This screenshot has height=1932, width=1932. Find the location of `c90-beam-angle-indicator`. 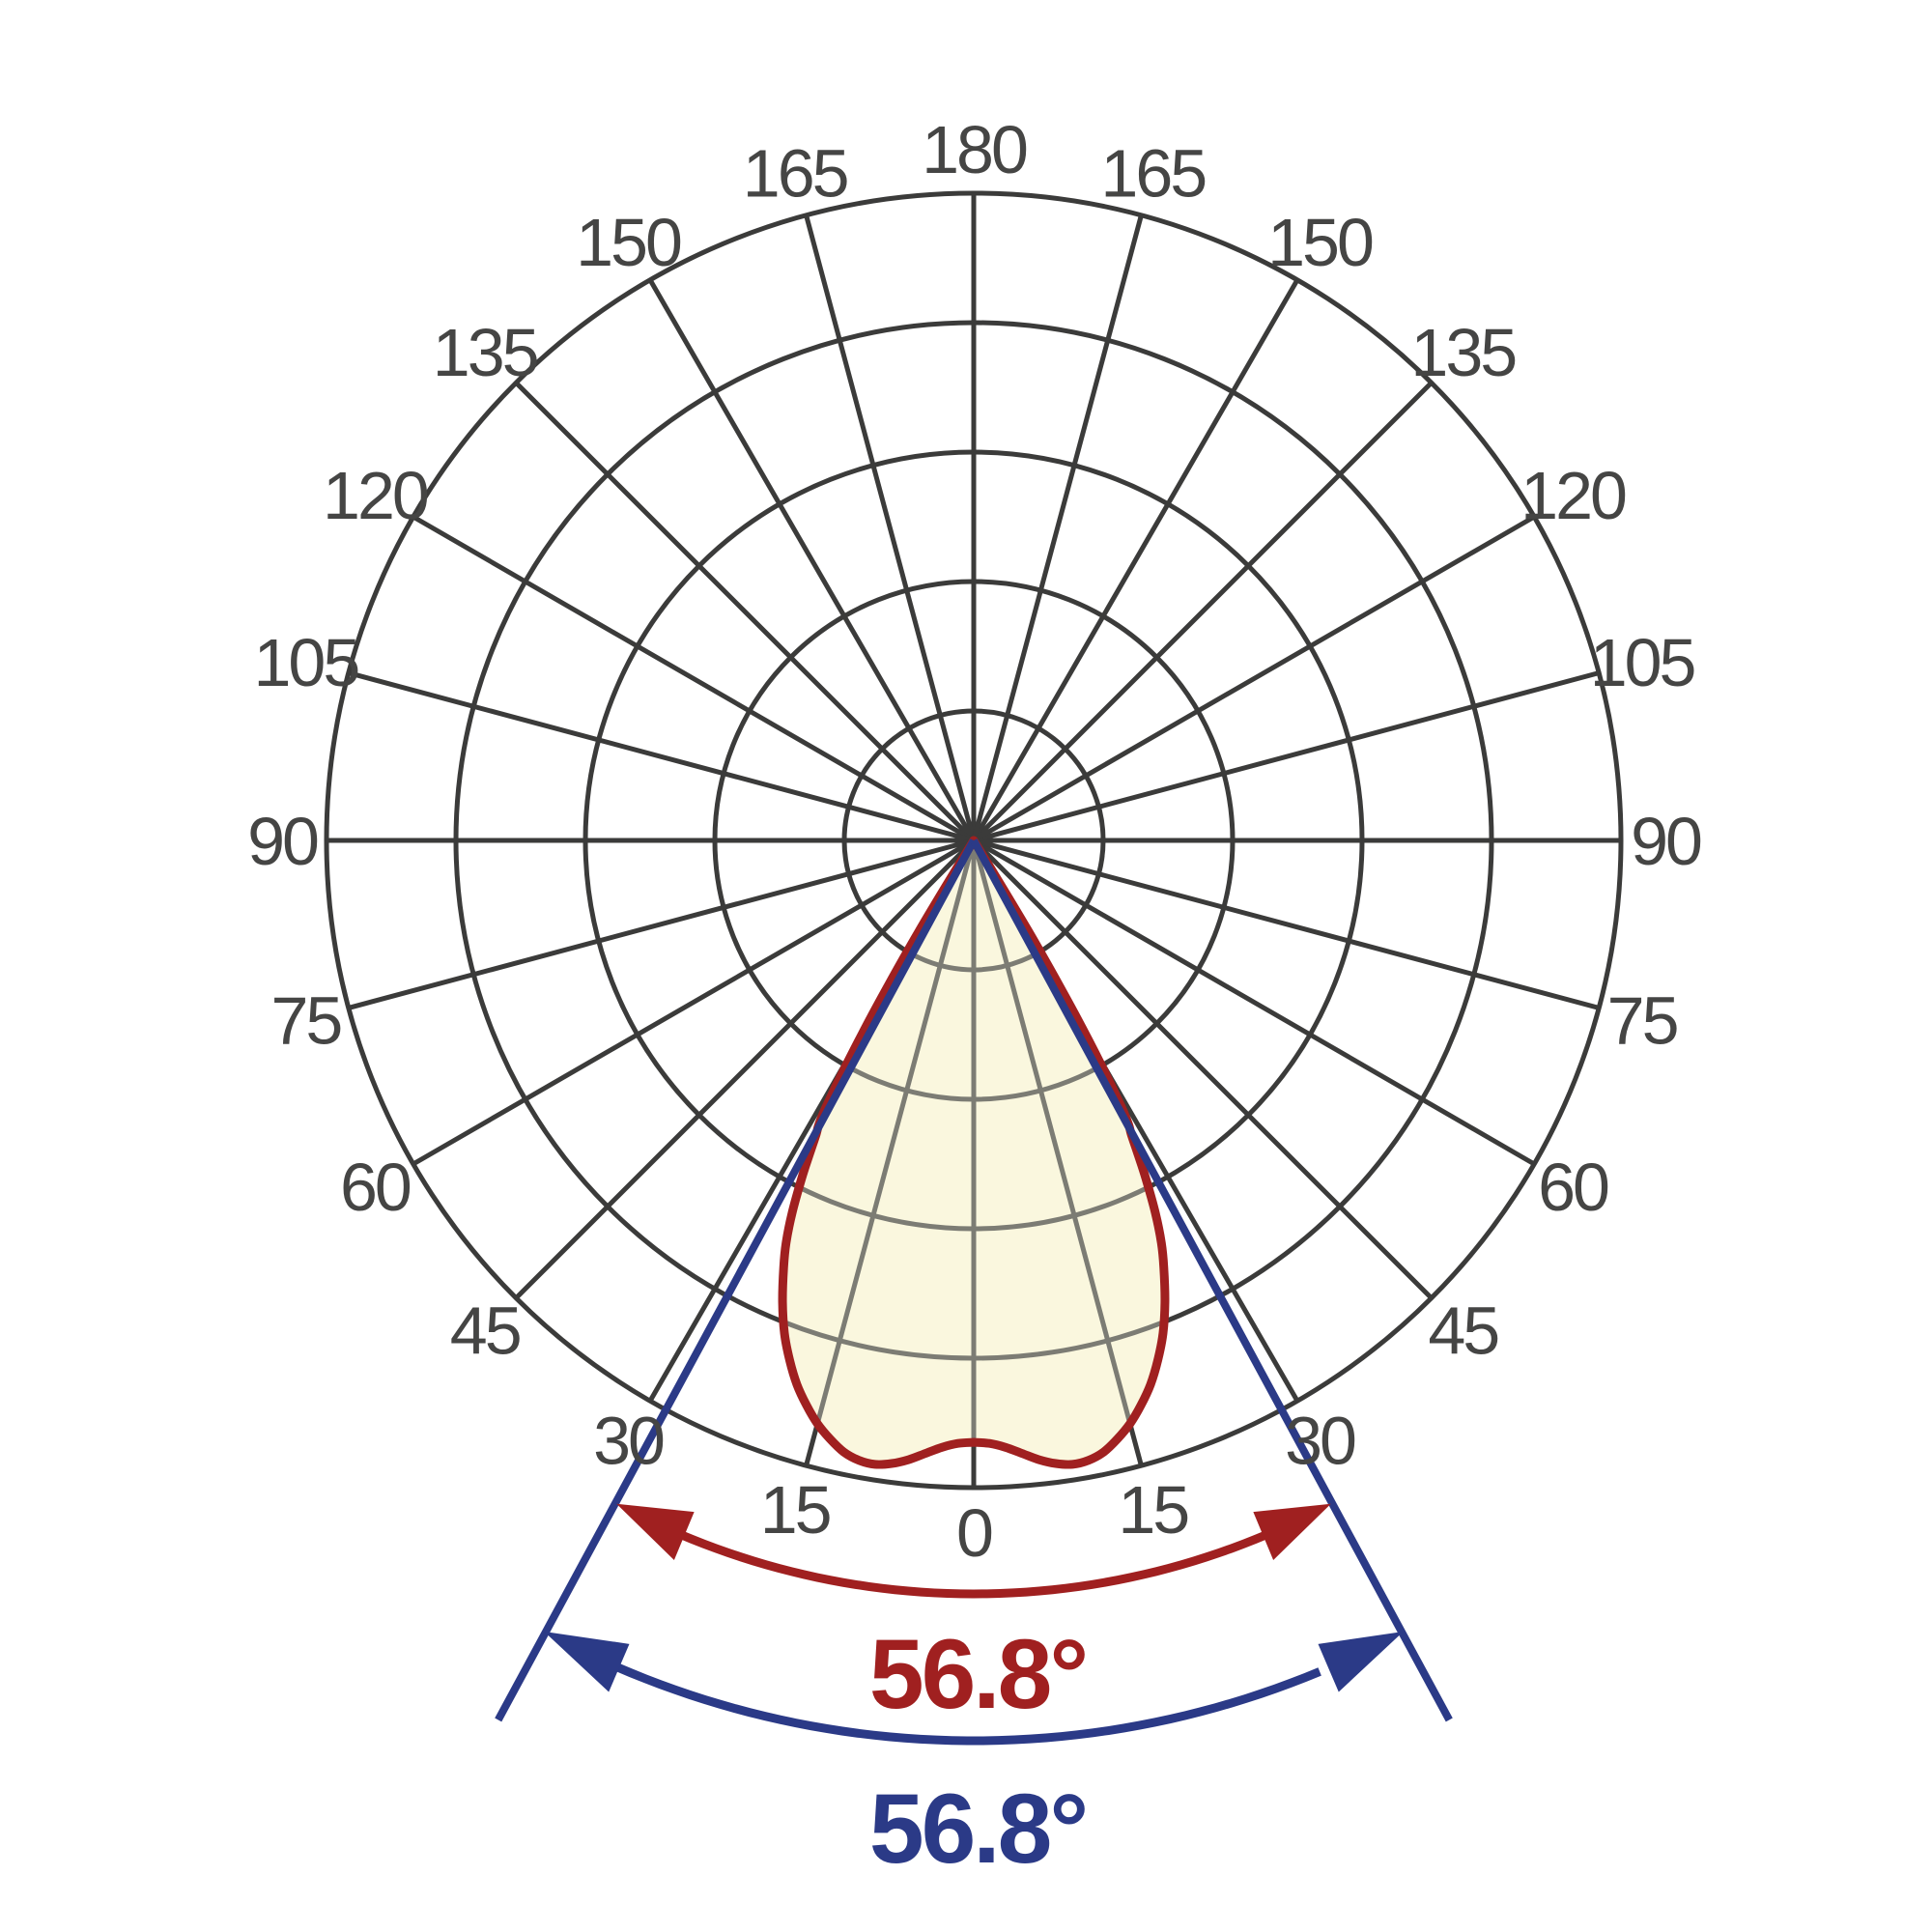

c90-beam-angle-indicator is located at coordinates (974, 1689).